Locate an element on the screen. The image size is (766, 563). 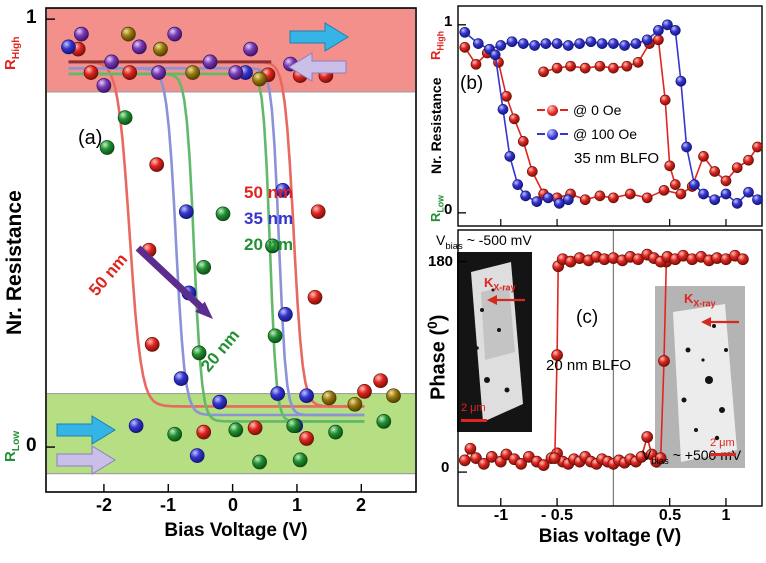
panel-c-label: (c) is located at coordinates (587, 317).